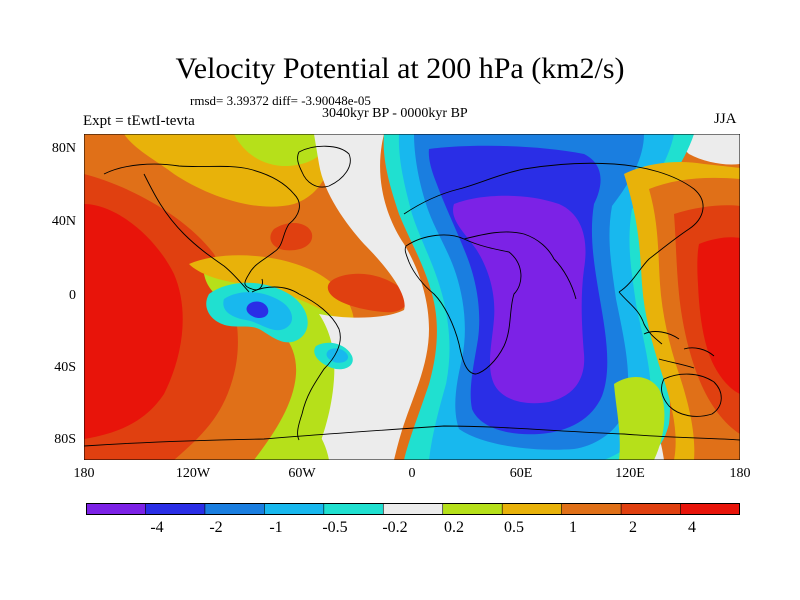 The image size is (800, 600). Describe the element at coordinates (412, 436) in the screenshot. I see `coastline-antarctica` at that location.